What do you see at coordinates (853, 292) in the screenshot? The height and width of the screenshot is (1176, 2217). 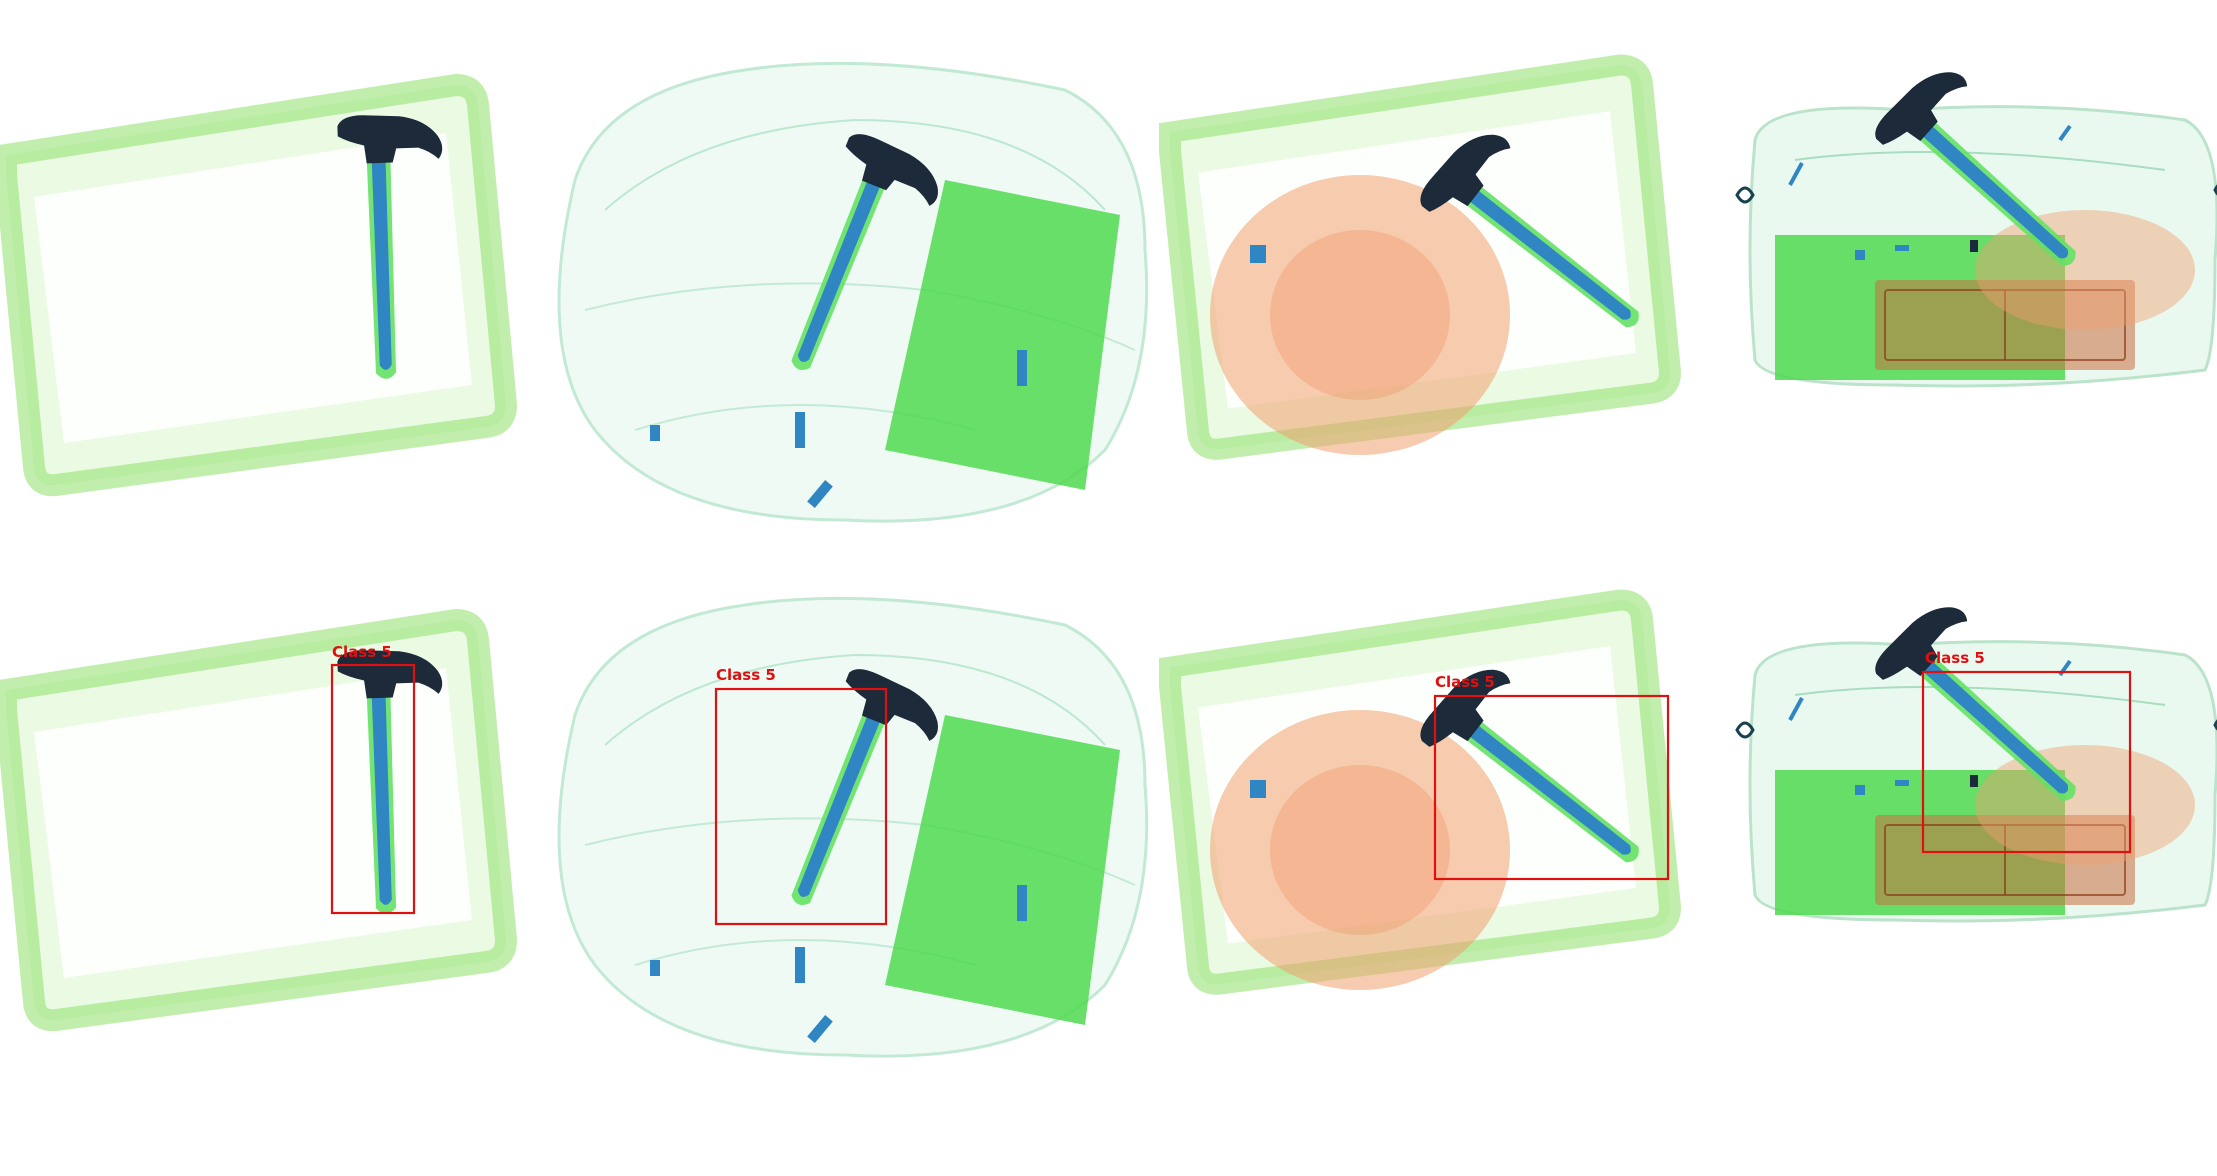 I see `soft-bag-scan` at bounding box center [853, 292].